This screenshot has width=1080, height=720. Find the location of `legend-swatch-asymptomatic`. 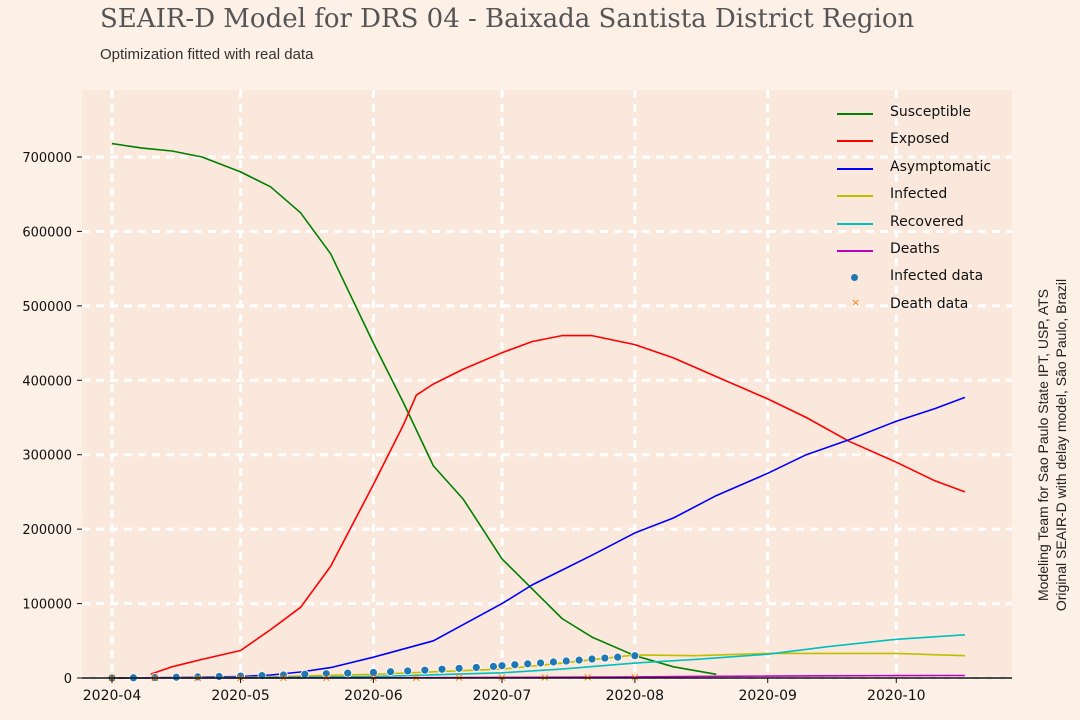

legend-swatch-asymptomatic is located at coordinates (855, 168).